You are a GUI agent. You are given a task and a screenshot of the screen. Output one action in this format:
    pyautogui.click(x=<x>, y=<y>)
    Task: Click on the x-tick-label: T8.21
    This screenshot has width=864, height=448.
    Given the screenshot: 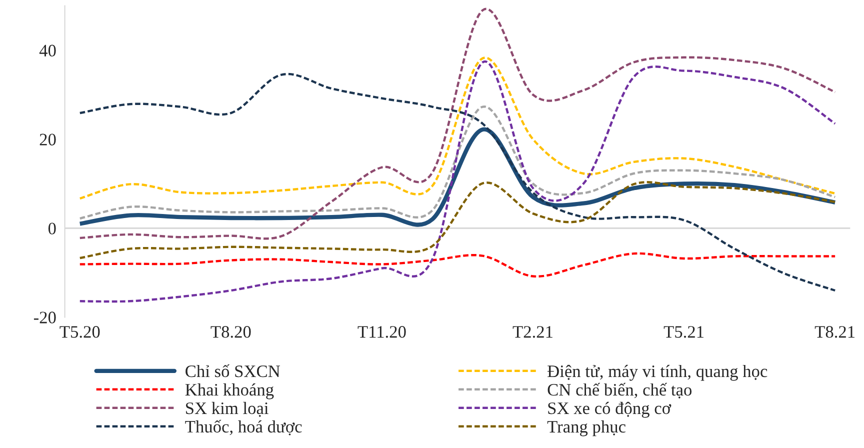 What is the action you would take?
    pyautogui.click(x=834, y=332)
    